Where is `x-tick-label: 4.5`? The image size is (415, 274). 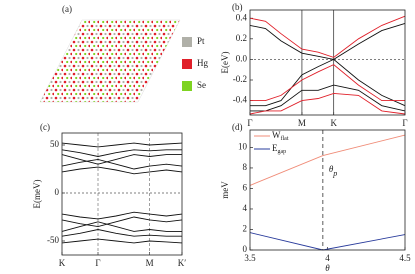 x-tick-label: 4.5 is located at coordinates (405, 258).